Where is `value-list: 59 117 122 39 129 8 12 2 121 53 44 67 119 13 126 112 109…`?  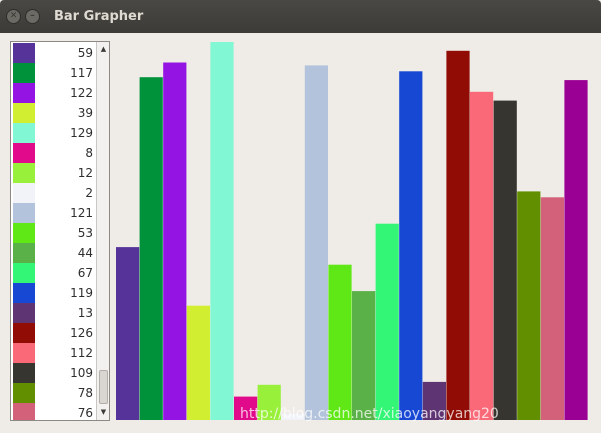 value-list: 59 117 122 39 129 8 12 2 121 53 44 67 119 13 126 112 109… is located at coordinates (60, 231).